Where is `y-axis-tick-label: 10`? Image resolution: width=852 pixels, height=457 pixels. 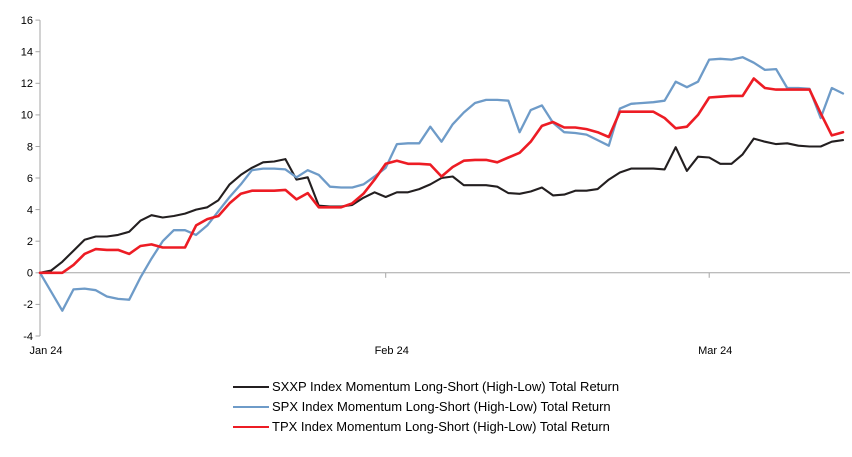
y-axis-tick-label: 10 is located at coordinates (27, 116).